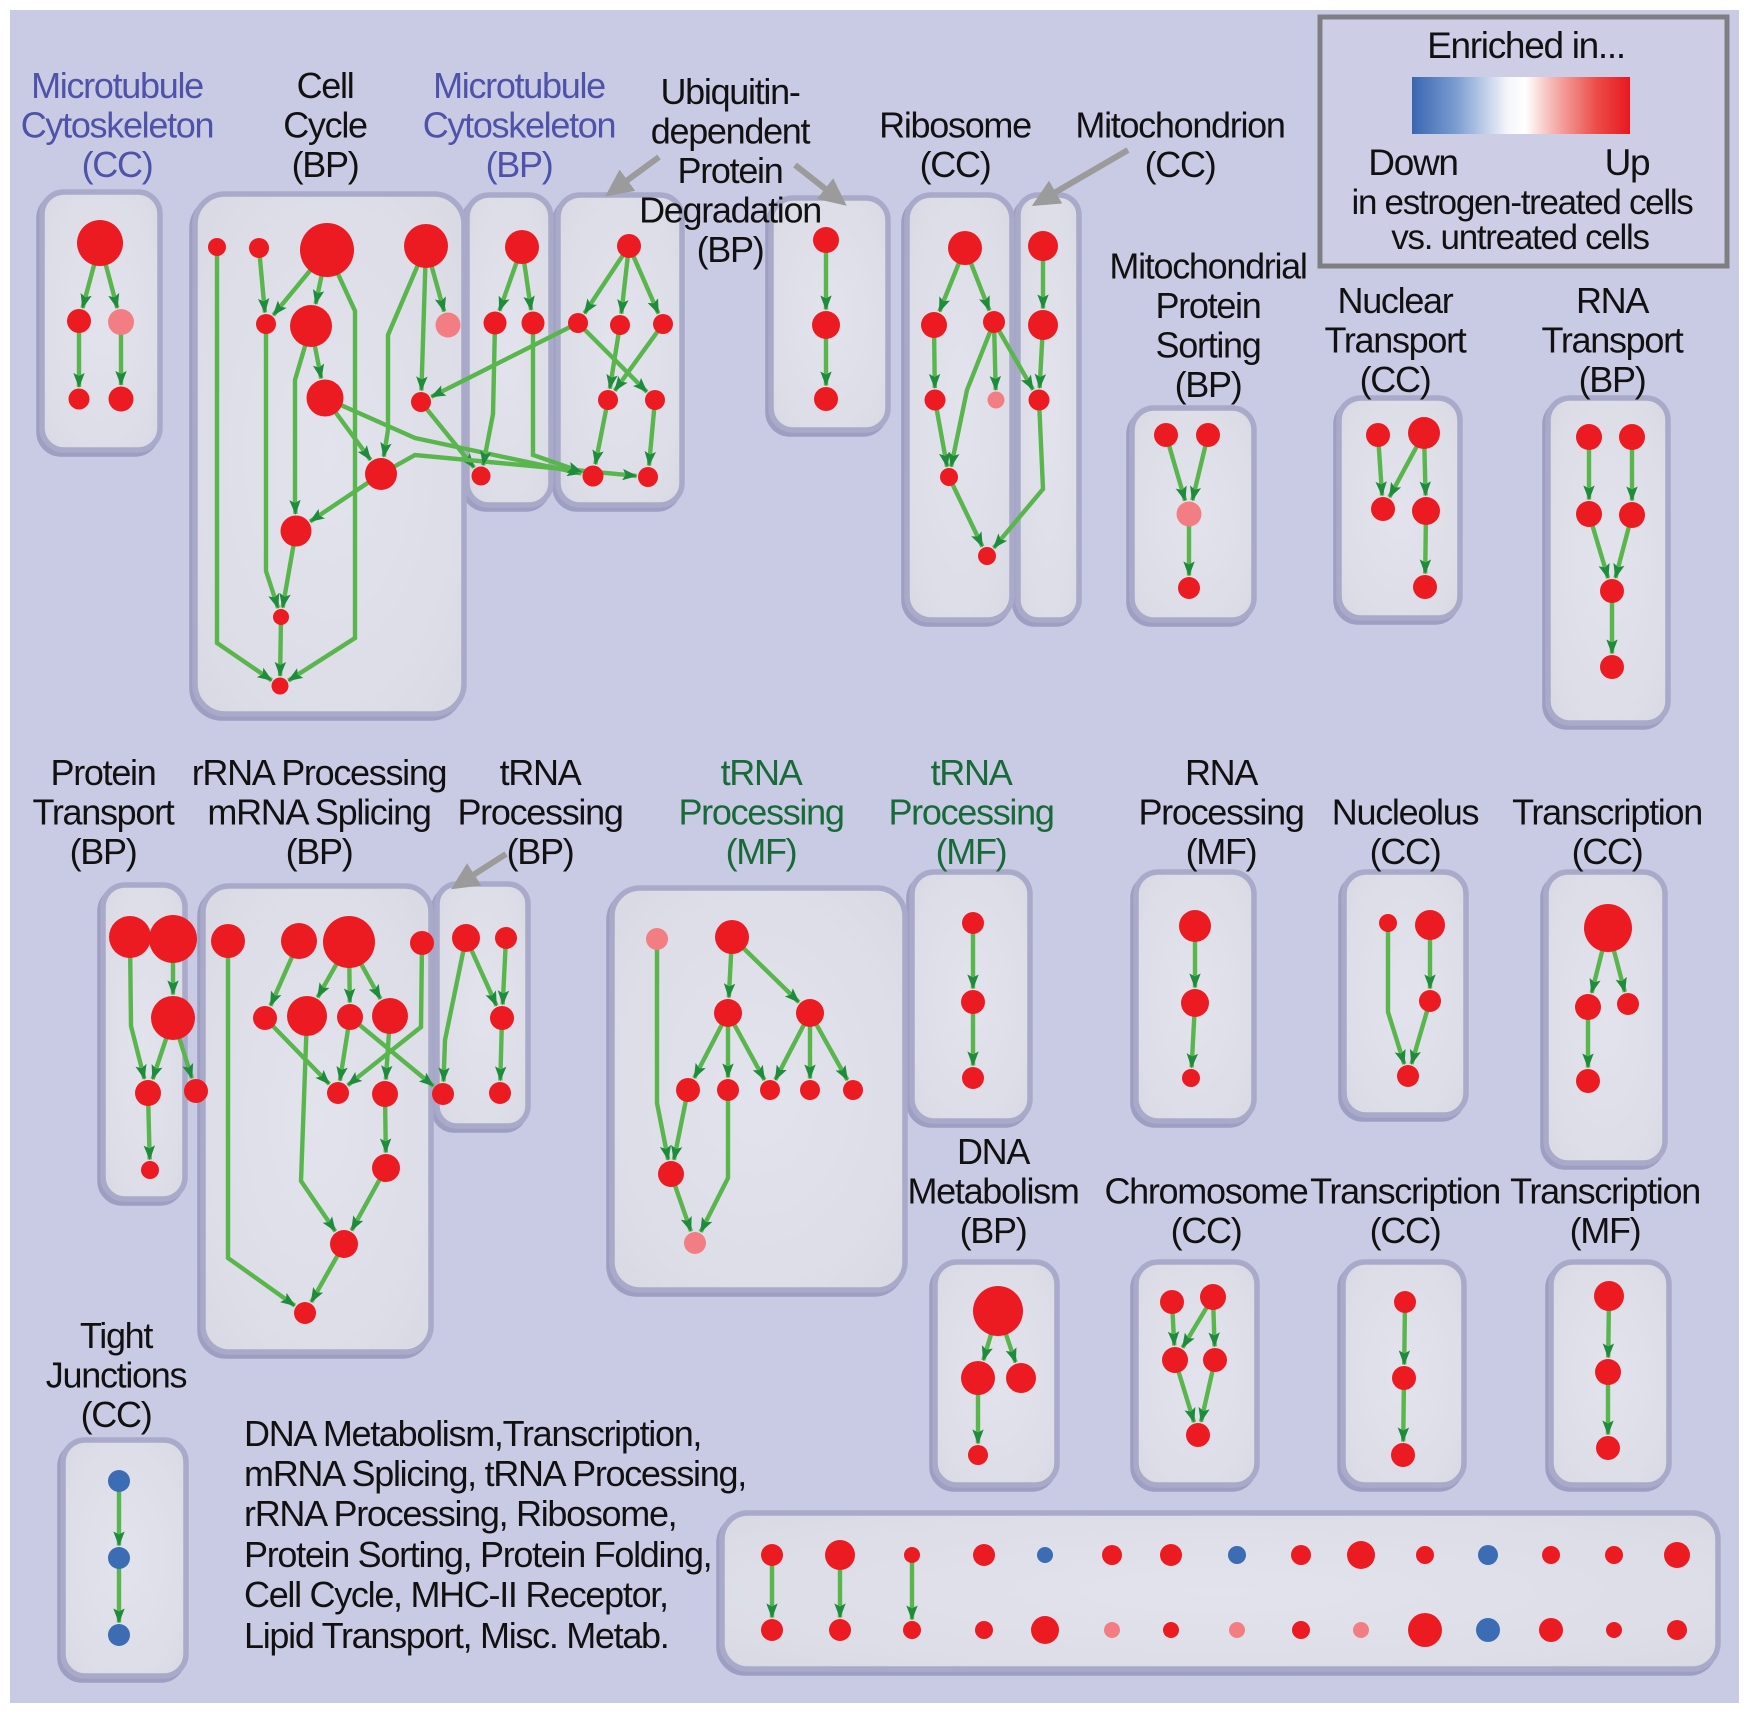  What do you see at coordinates (318, 812) in the screenshot?
I see `svg-text: mRNA Splicing` at bounding box center [318, 812].